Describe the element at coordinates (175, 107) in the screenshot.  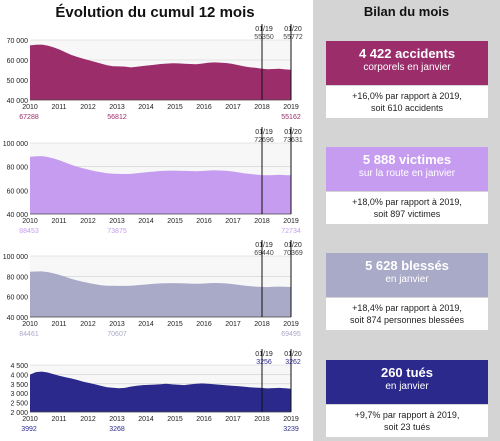
I see `accidents-x-tick-label: 2015` at that location.